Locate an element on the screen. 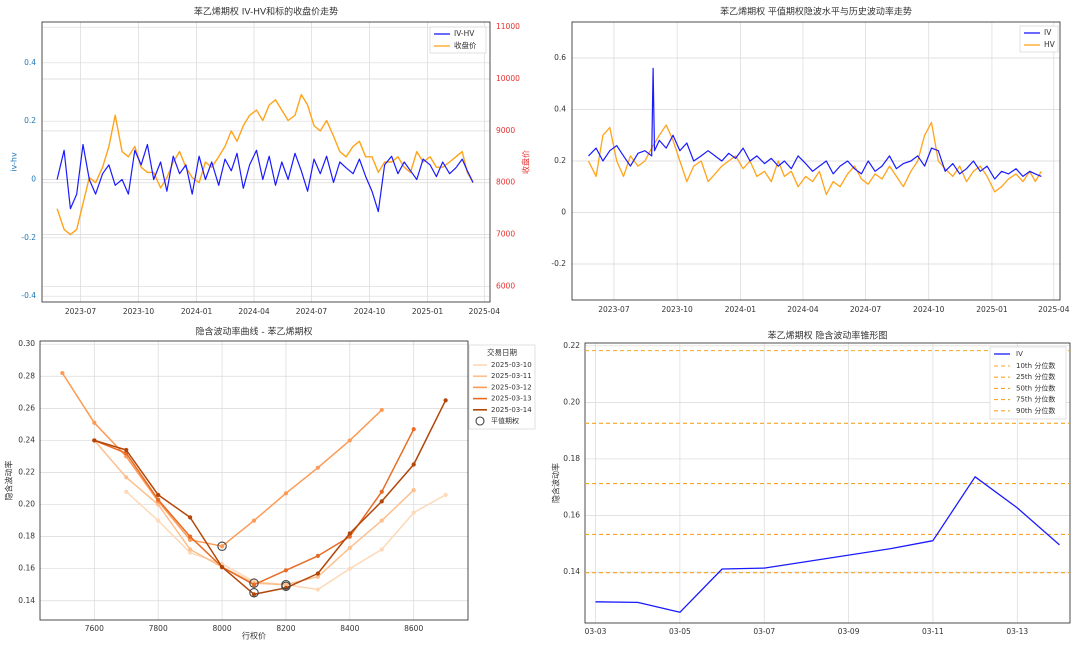 Image resolution: width=1080 pixels, height=646 pixels. x-tick-label: 2025-04 is located at coordinates (1054, 309).